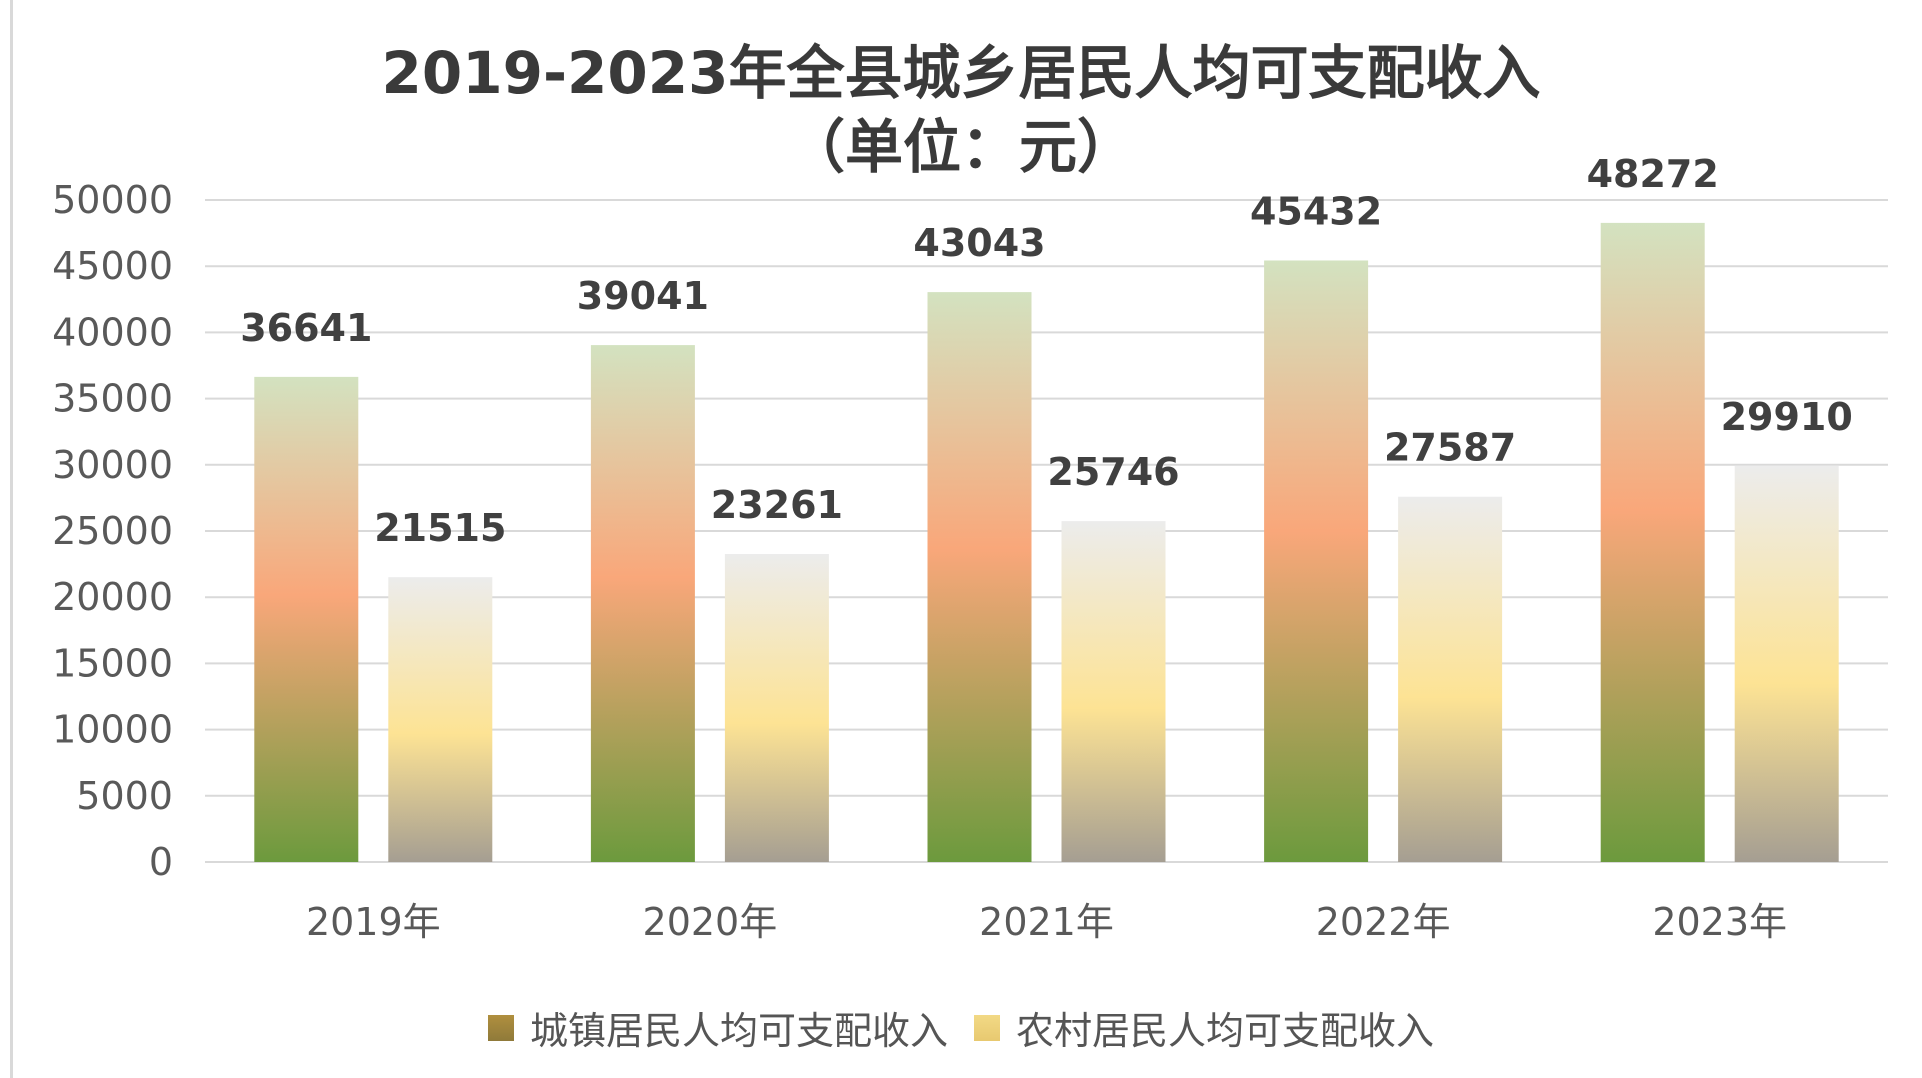 Image resolution: width=1922 pixels, height=1078 pixels. I want to click on y-tick-label: 35000, so click(112, 399).